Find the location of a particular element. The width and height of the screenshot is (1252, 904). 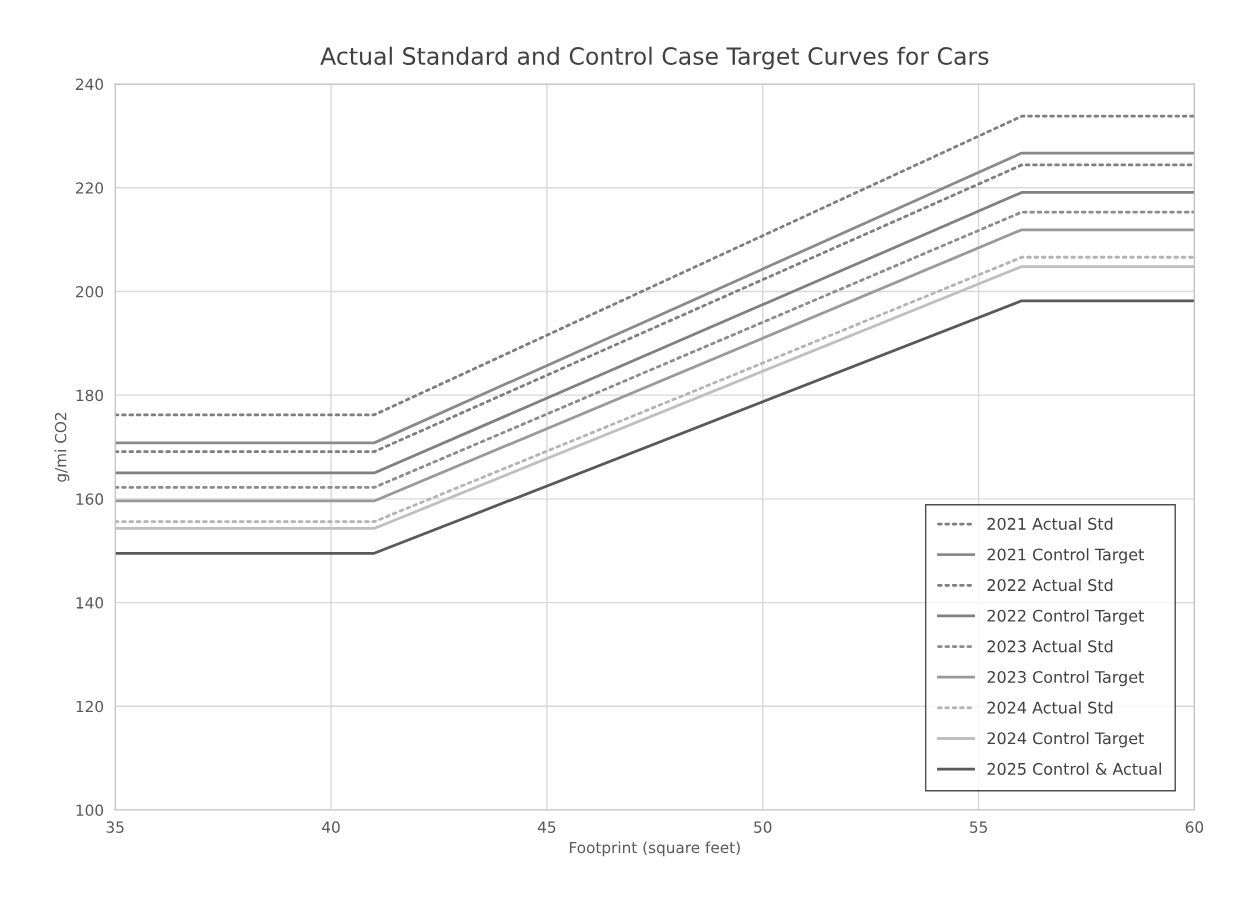

y-tick-label: 140 is located at coordinates (90, 603).